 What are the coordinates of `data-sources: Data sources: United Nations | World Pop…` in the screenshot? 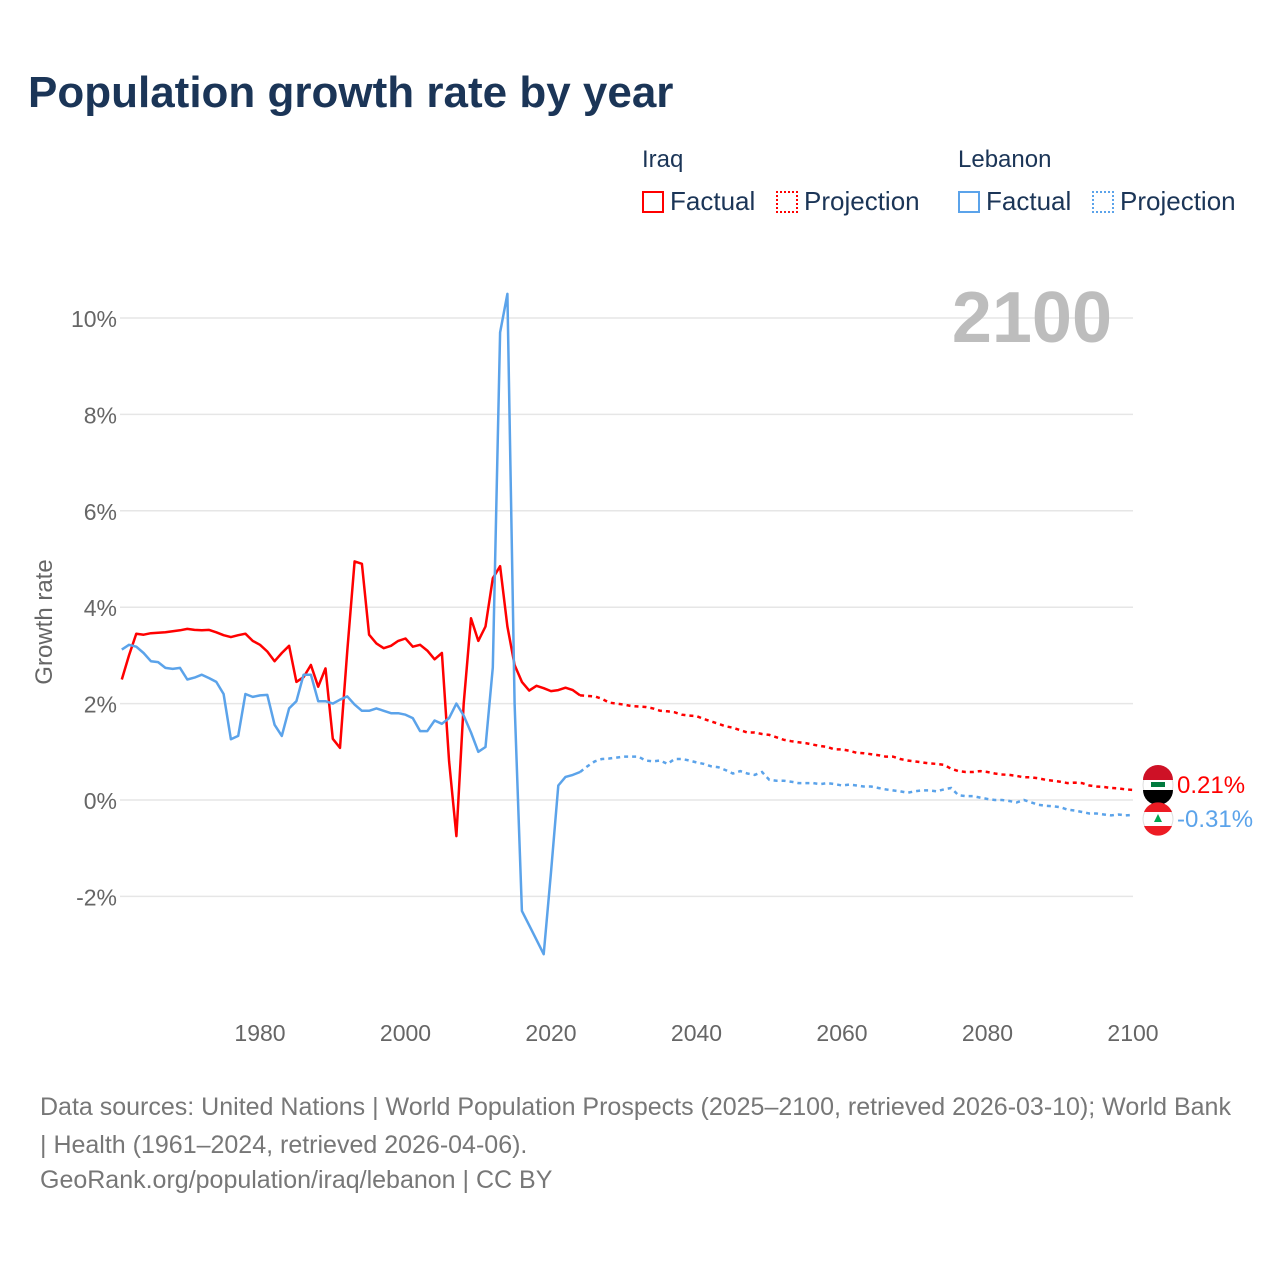 It's located at (635, 1126).